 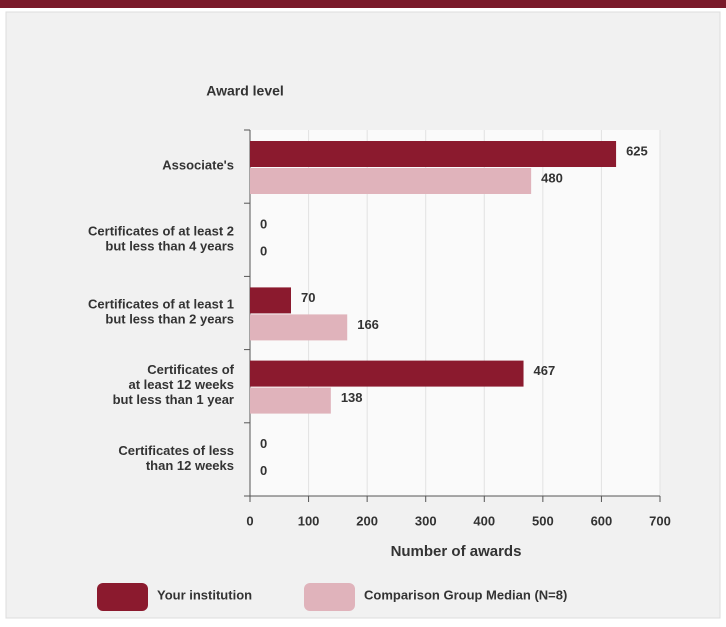 What do you see at coordinates (249, 520) in the screenshot?
I see `x-tick-label: 0` at bounding box center [249, 520].